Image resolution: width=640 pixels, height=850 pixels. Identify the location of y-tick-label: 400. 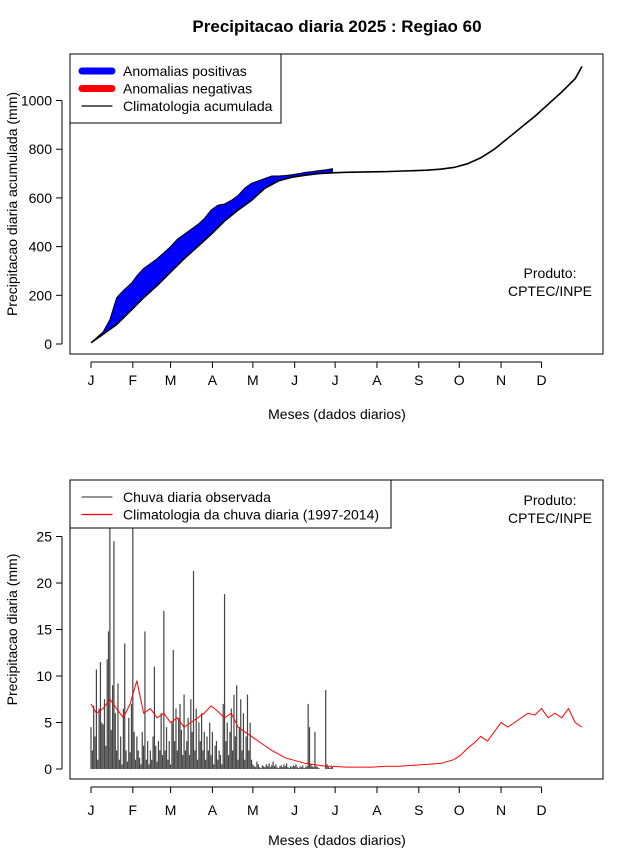
(41, 247).